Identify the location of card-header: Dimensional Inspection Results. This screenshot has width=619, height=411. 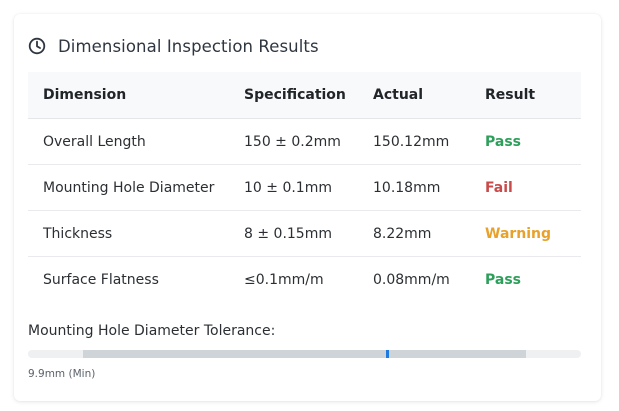
(173, 46).